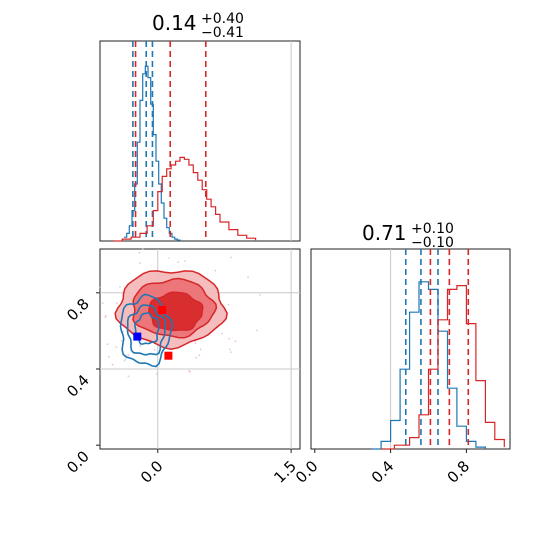  What do you see at coordinates (432, 229) in the screenshot?
I see `title-plus: +0.10` at bounding box center [432, 229].